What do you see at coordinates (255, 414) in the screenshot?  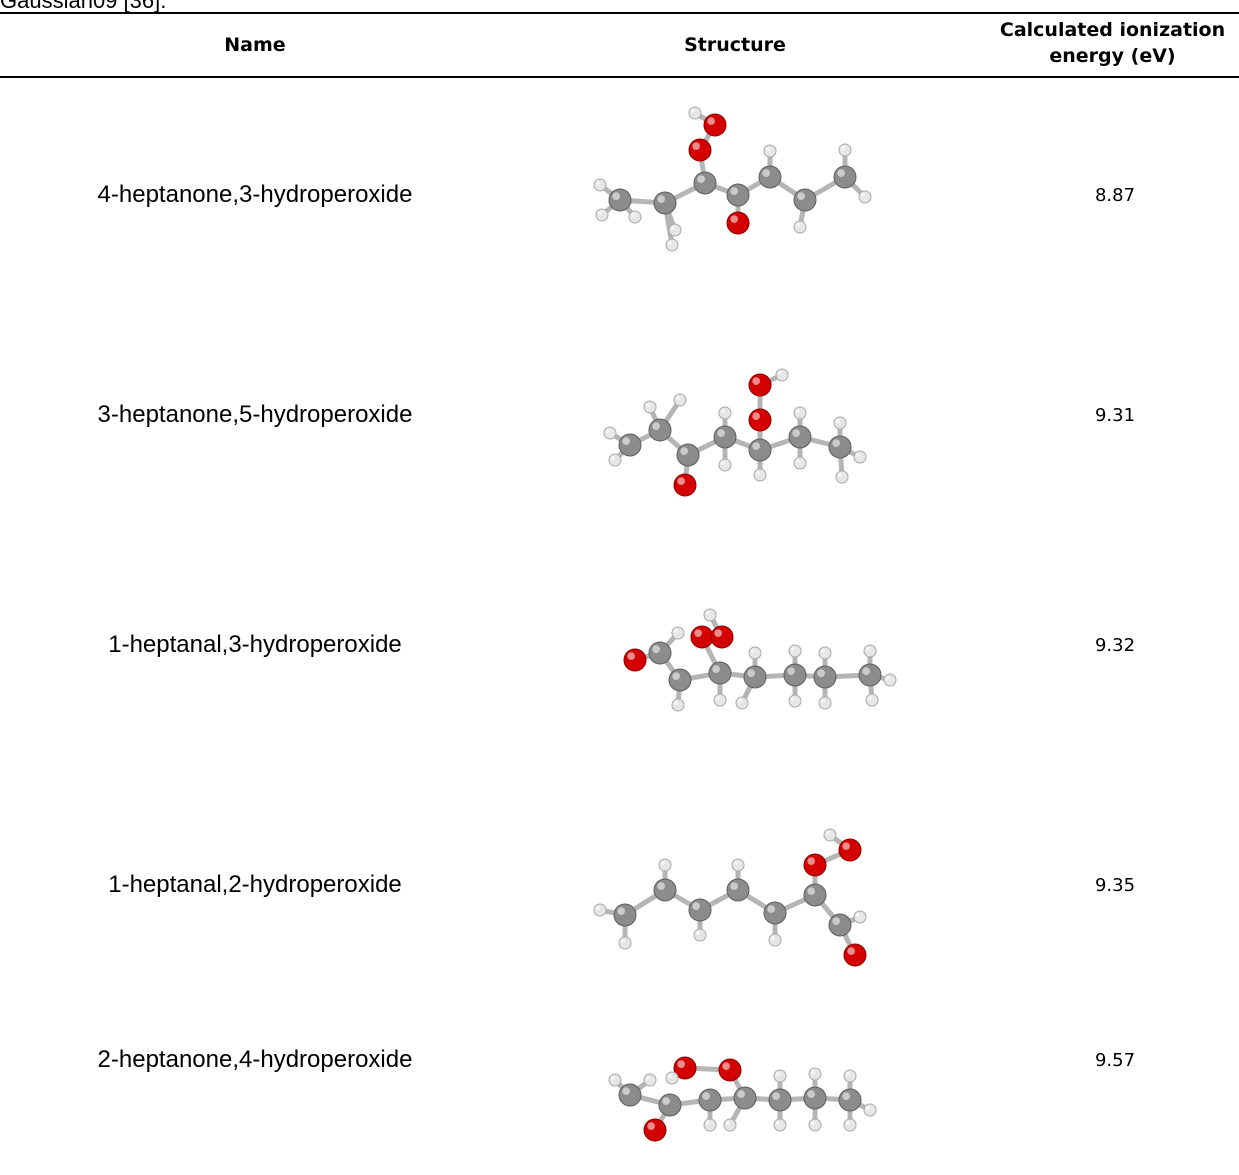 I see `compound-name: 3-heptanone,5-hydroperoxide` at bounding box center [255, 414].